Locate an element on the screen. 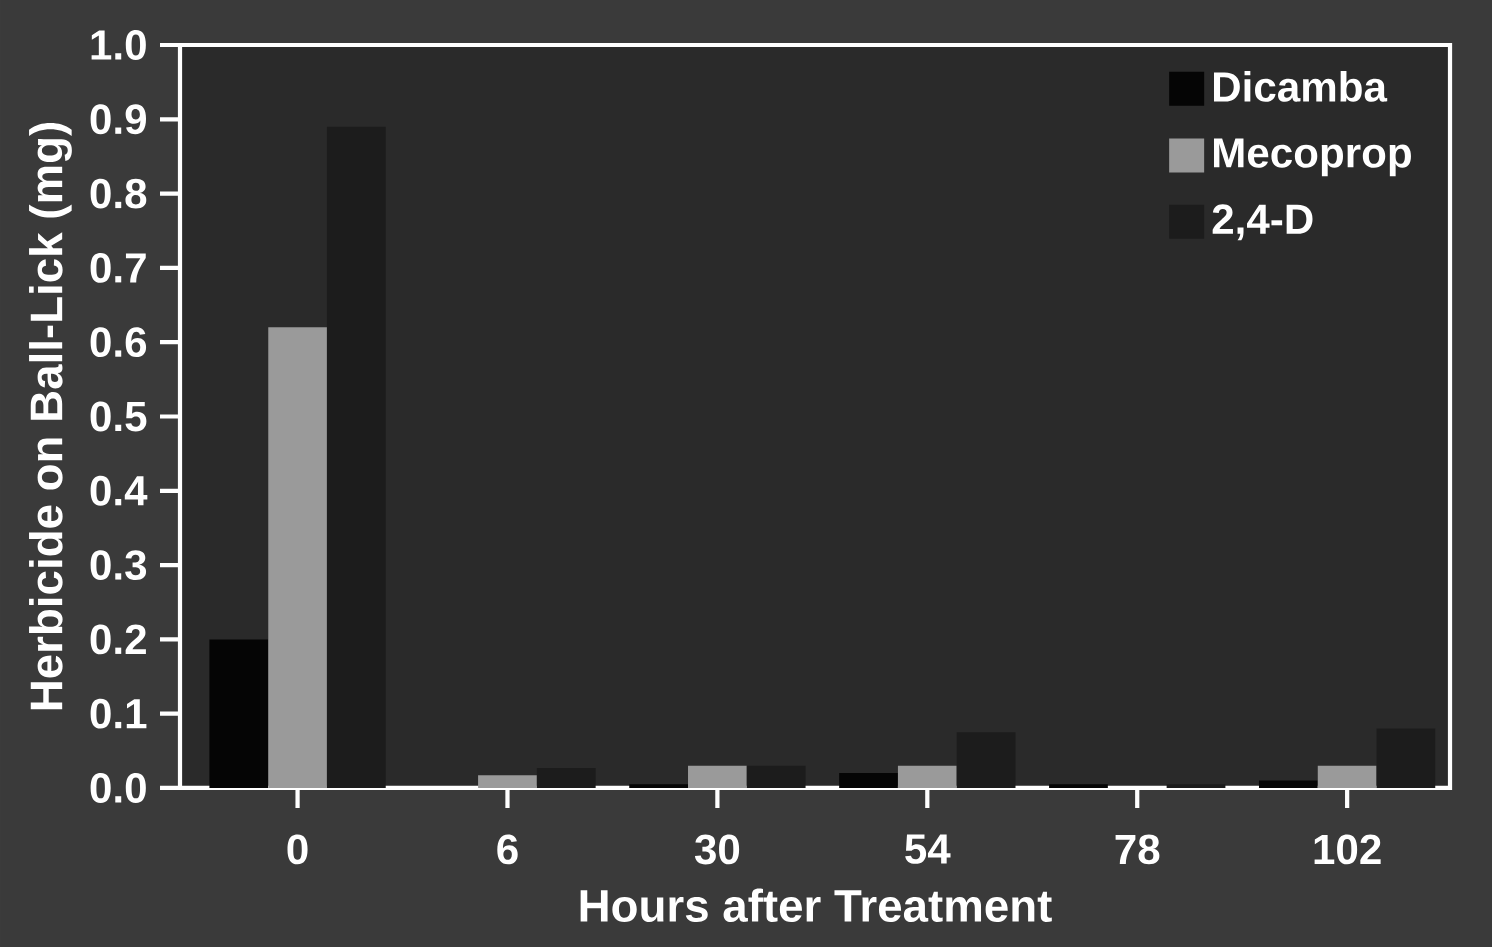 The height and width of the screenshot is (947, 1492). x-tick-label: 78 is located at coordinates (1137, 849).